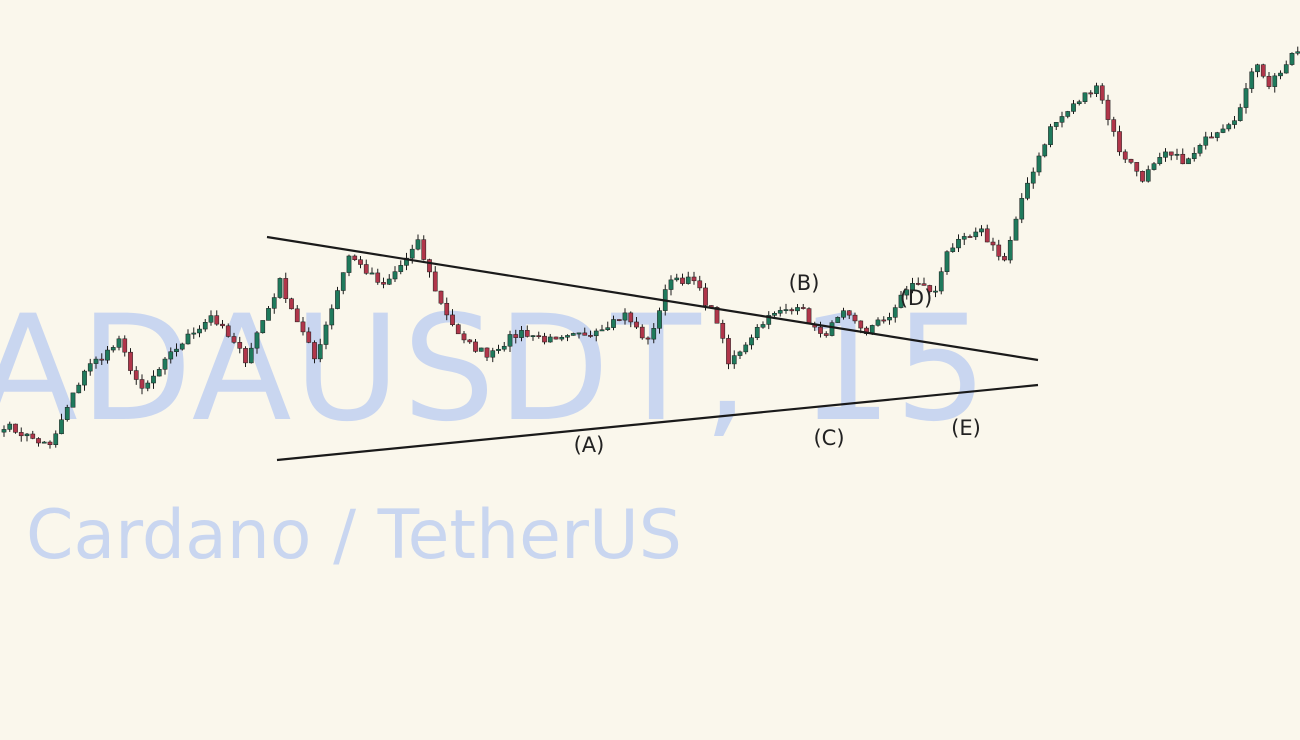 This screenshot has height=740, width=1300. I want to click on wave-label-e: (E), so click(966, 428).